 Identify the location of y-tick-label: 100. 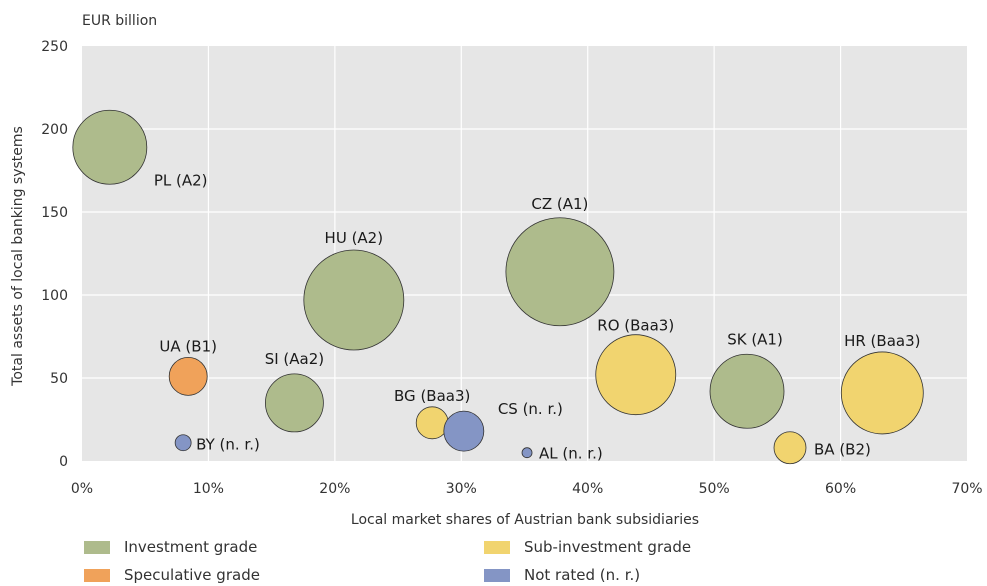
(54, 296).